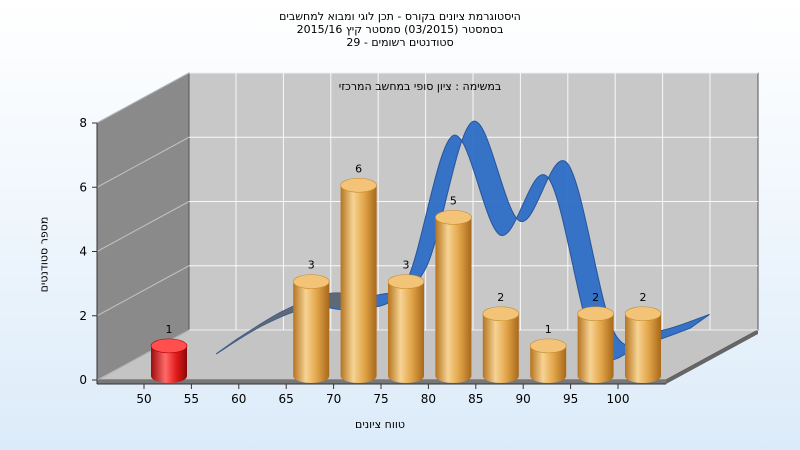  I want to click on y-axis-label-text: מספר סטודנטים, so click(44, 254).